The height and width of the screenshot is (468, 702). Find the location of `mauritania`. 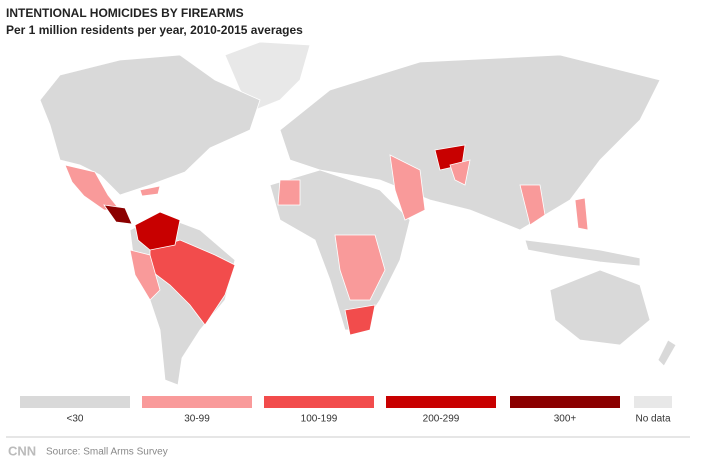

mauritania is located at coordinates (289, 192).